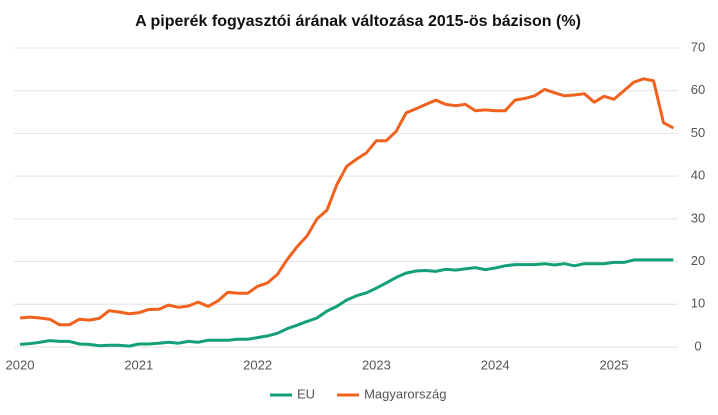 Image resolution: width=718 pixels, height=415 pixels. Describe the element at coordinates (20, 364) in the screenshot. I see `x-tick-label: 2020` at that location.